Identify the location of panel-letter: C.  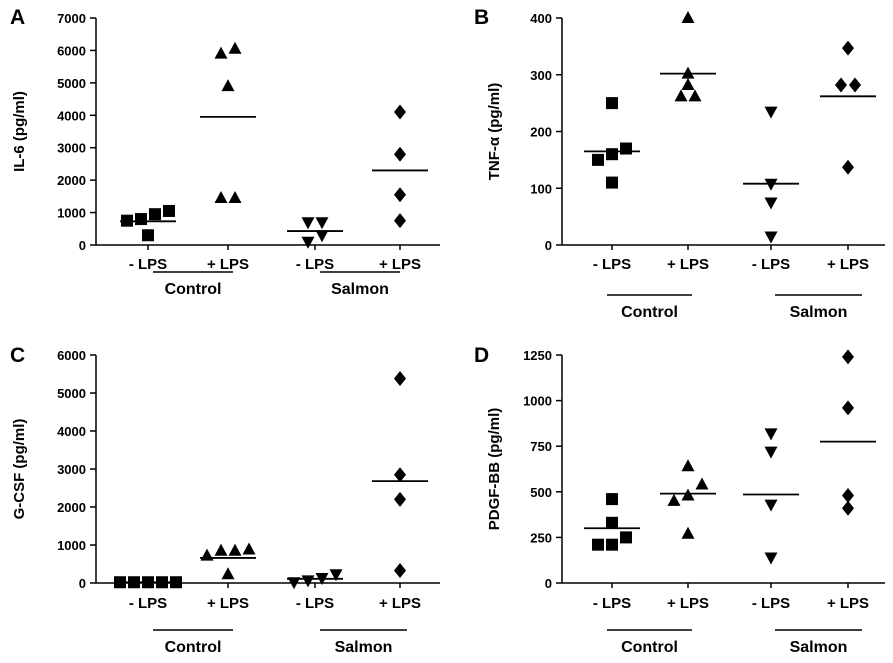
(17, 355).